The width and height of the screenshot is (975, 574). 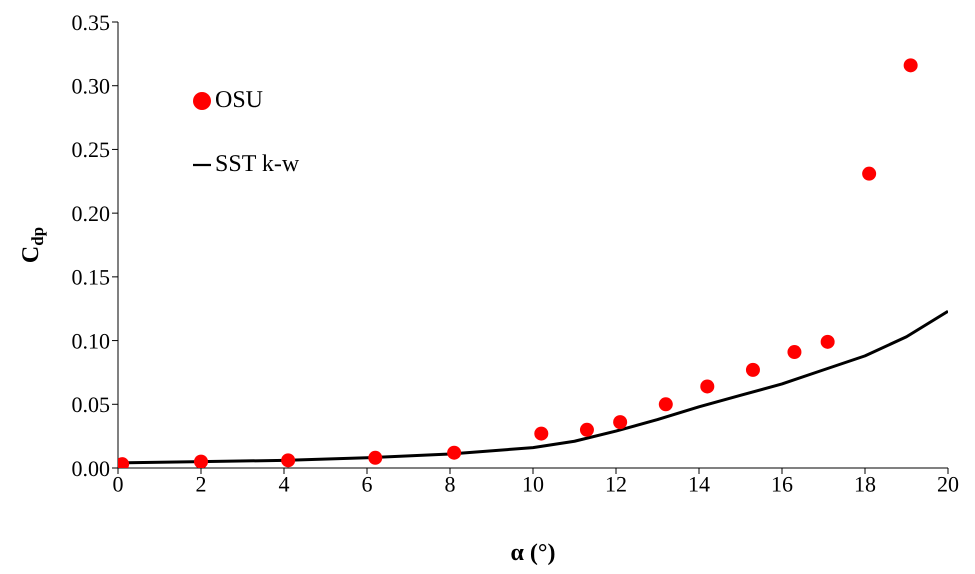 I want to click on y-tick-label: 0.20, so click(x=91, y=213).